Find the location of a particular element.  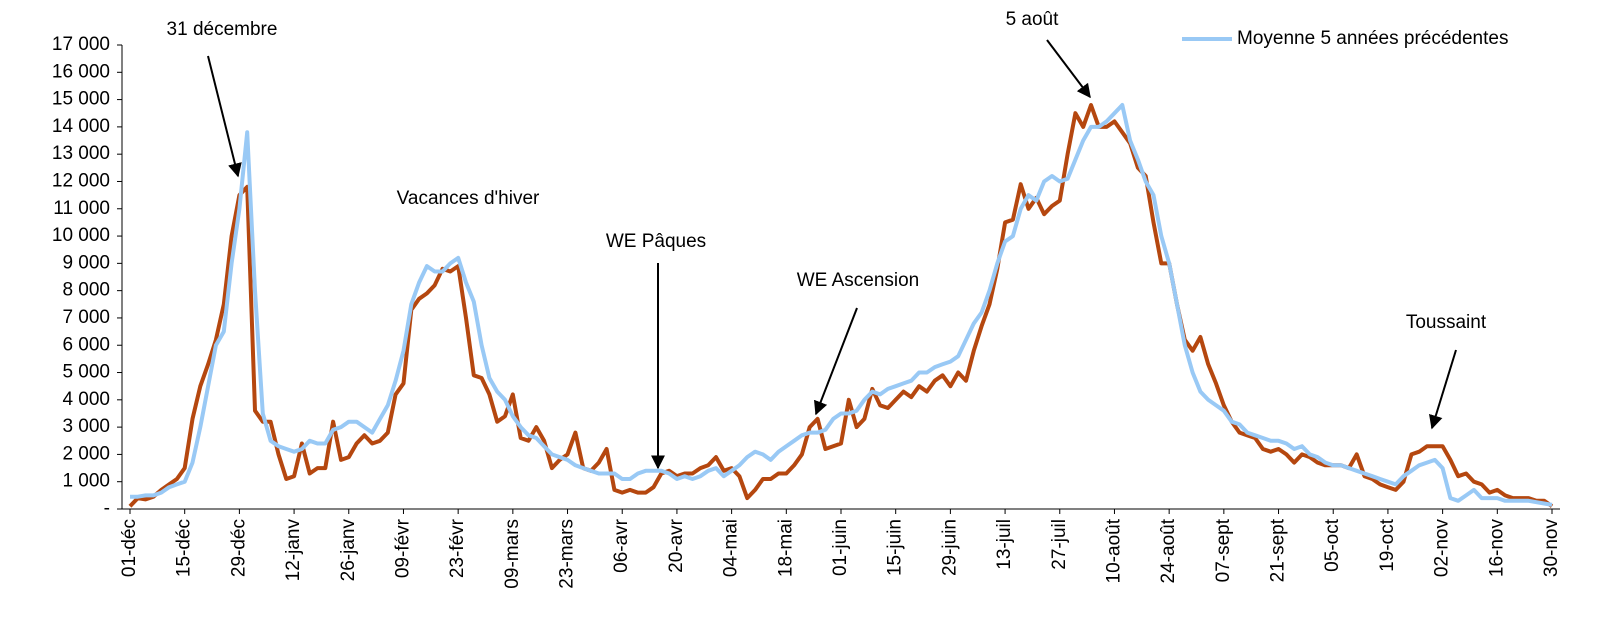

y-tick-label: - is located at coordinates (107, 508).